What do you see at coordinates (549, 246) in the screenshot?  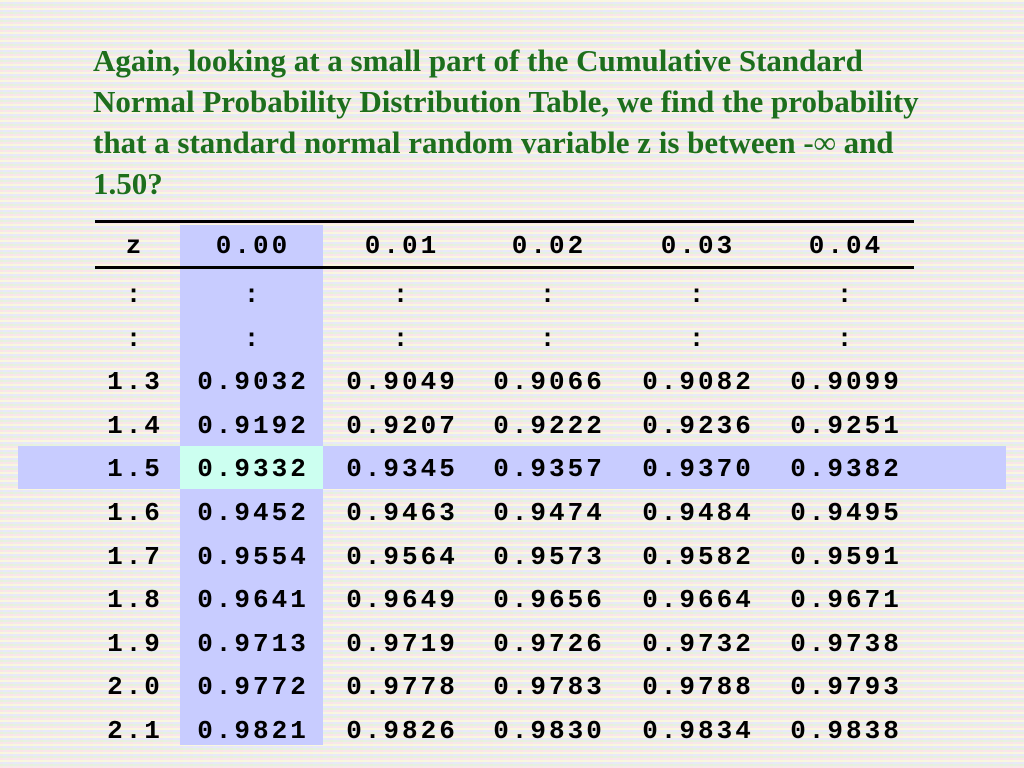 I see `header-cell: 0.02` at bounding box center [549, 246].